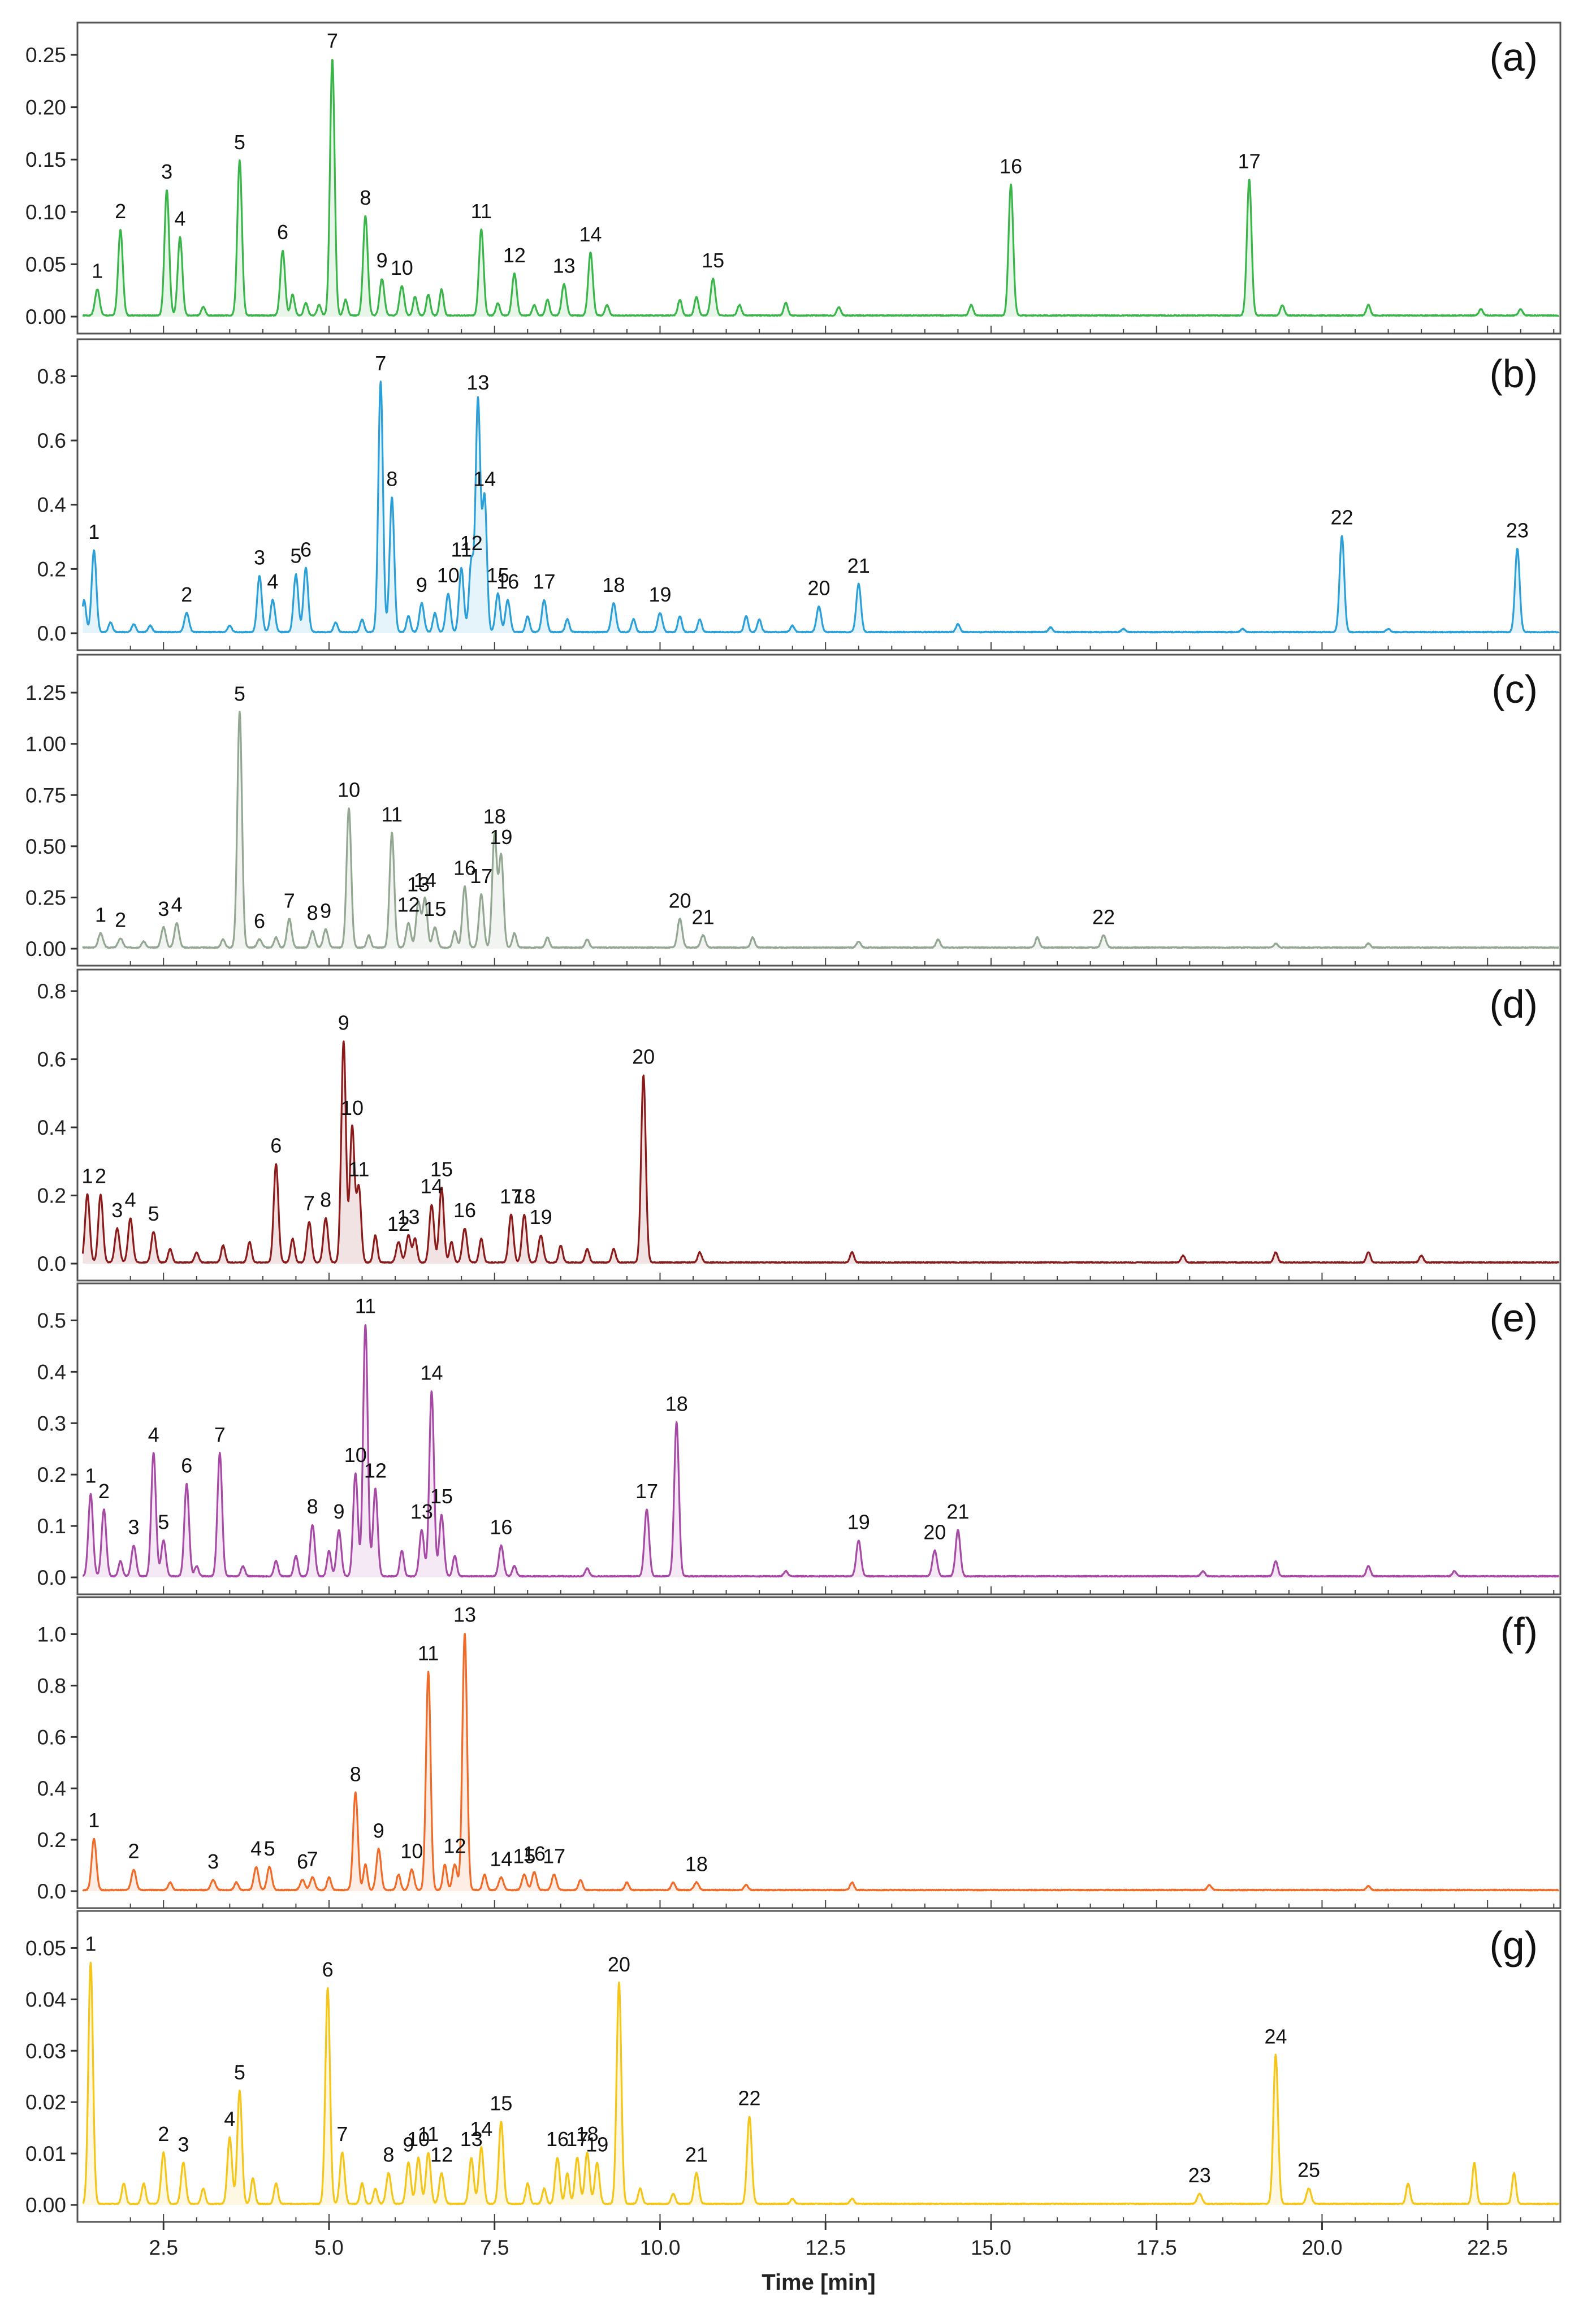 This screenshot has height=2305, width=1596. Describe the element at coordinates (1103, 917) in the screenshot. I see `peak-label-22: 22` at that location.